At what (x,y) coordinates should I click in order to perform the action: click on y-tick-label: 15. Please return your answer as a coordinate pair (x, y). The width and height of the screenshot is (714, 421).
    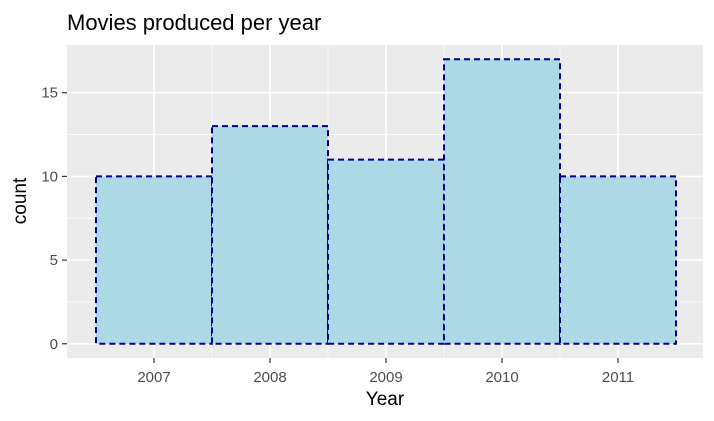
    Looking at the image, I should click on (49, 93).